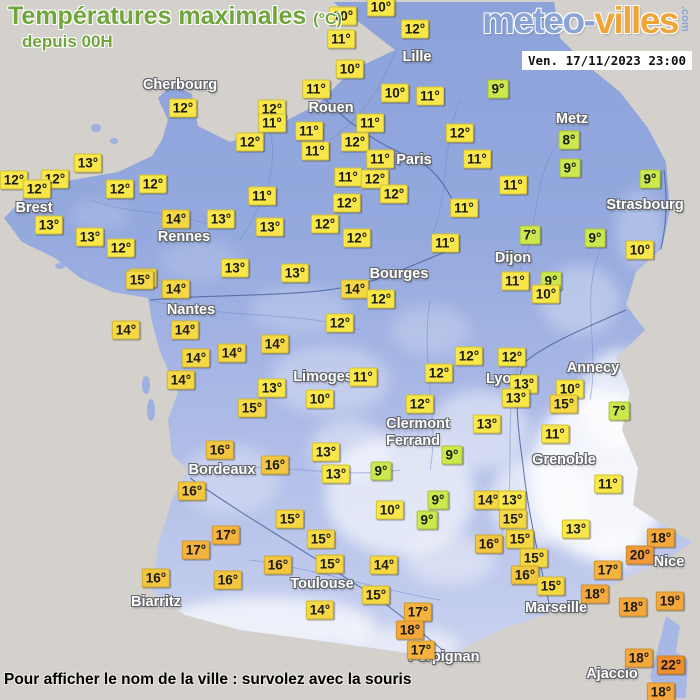 The height and width of the screenshot is (700, 700). What do you see at coordinates (640, 555) in the screenshot?
I see `temp-badge: 20°` at bounding box center [640, 555].